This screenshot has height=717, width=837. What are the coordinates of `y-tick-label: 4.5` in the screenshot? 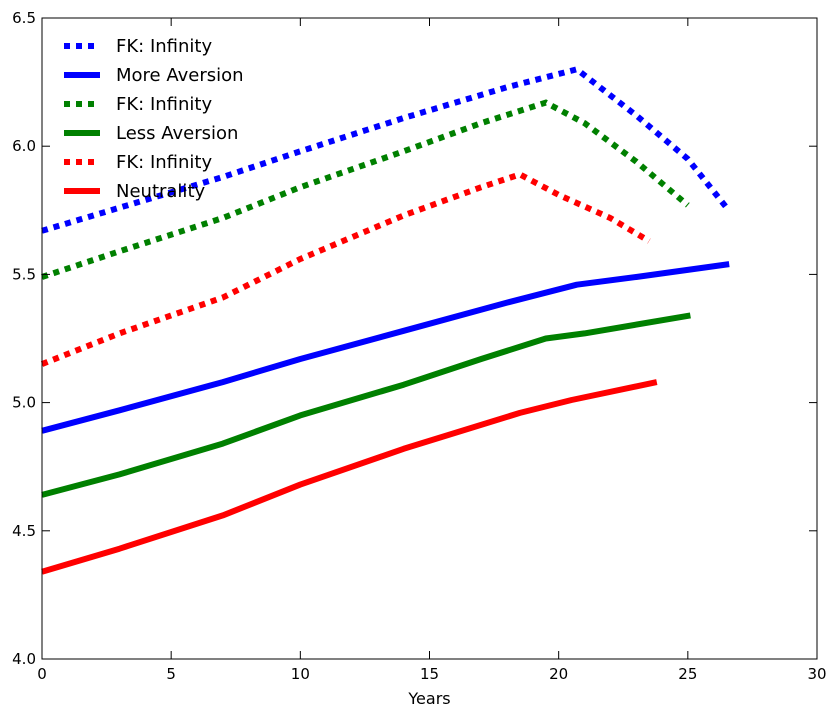 It's located at (24, 531).